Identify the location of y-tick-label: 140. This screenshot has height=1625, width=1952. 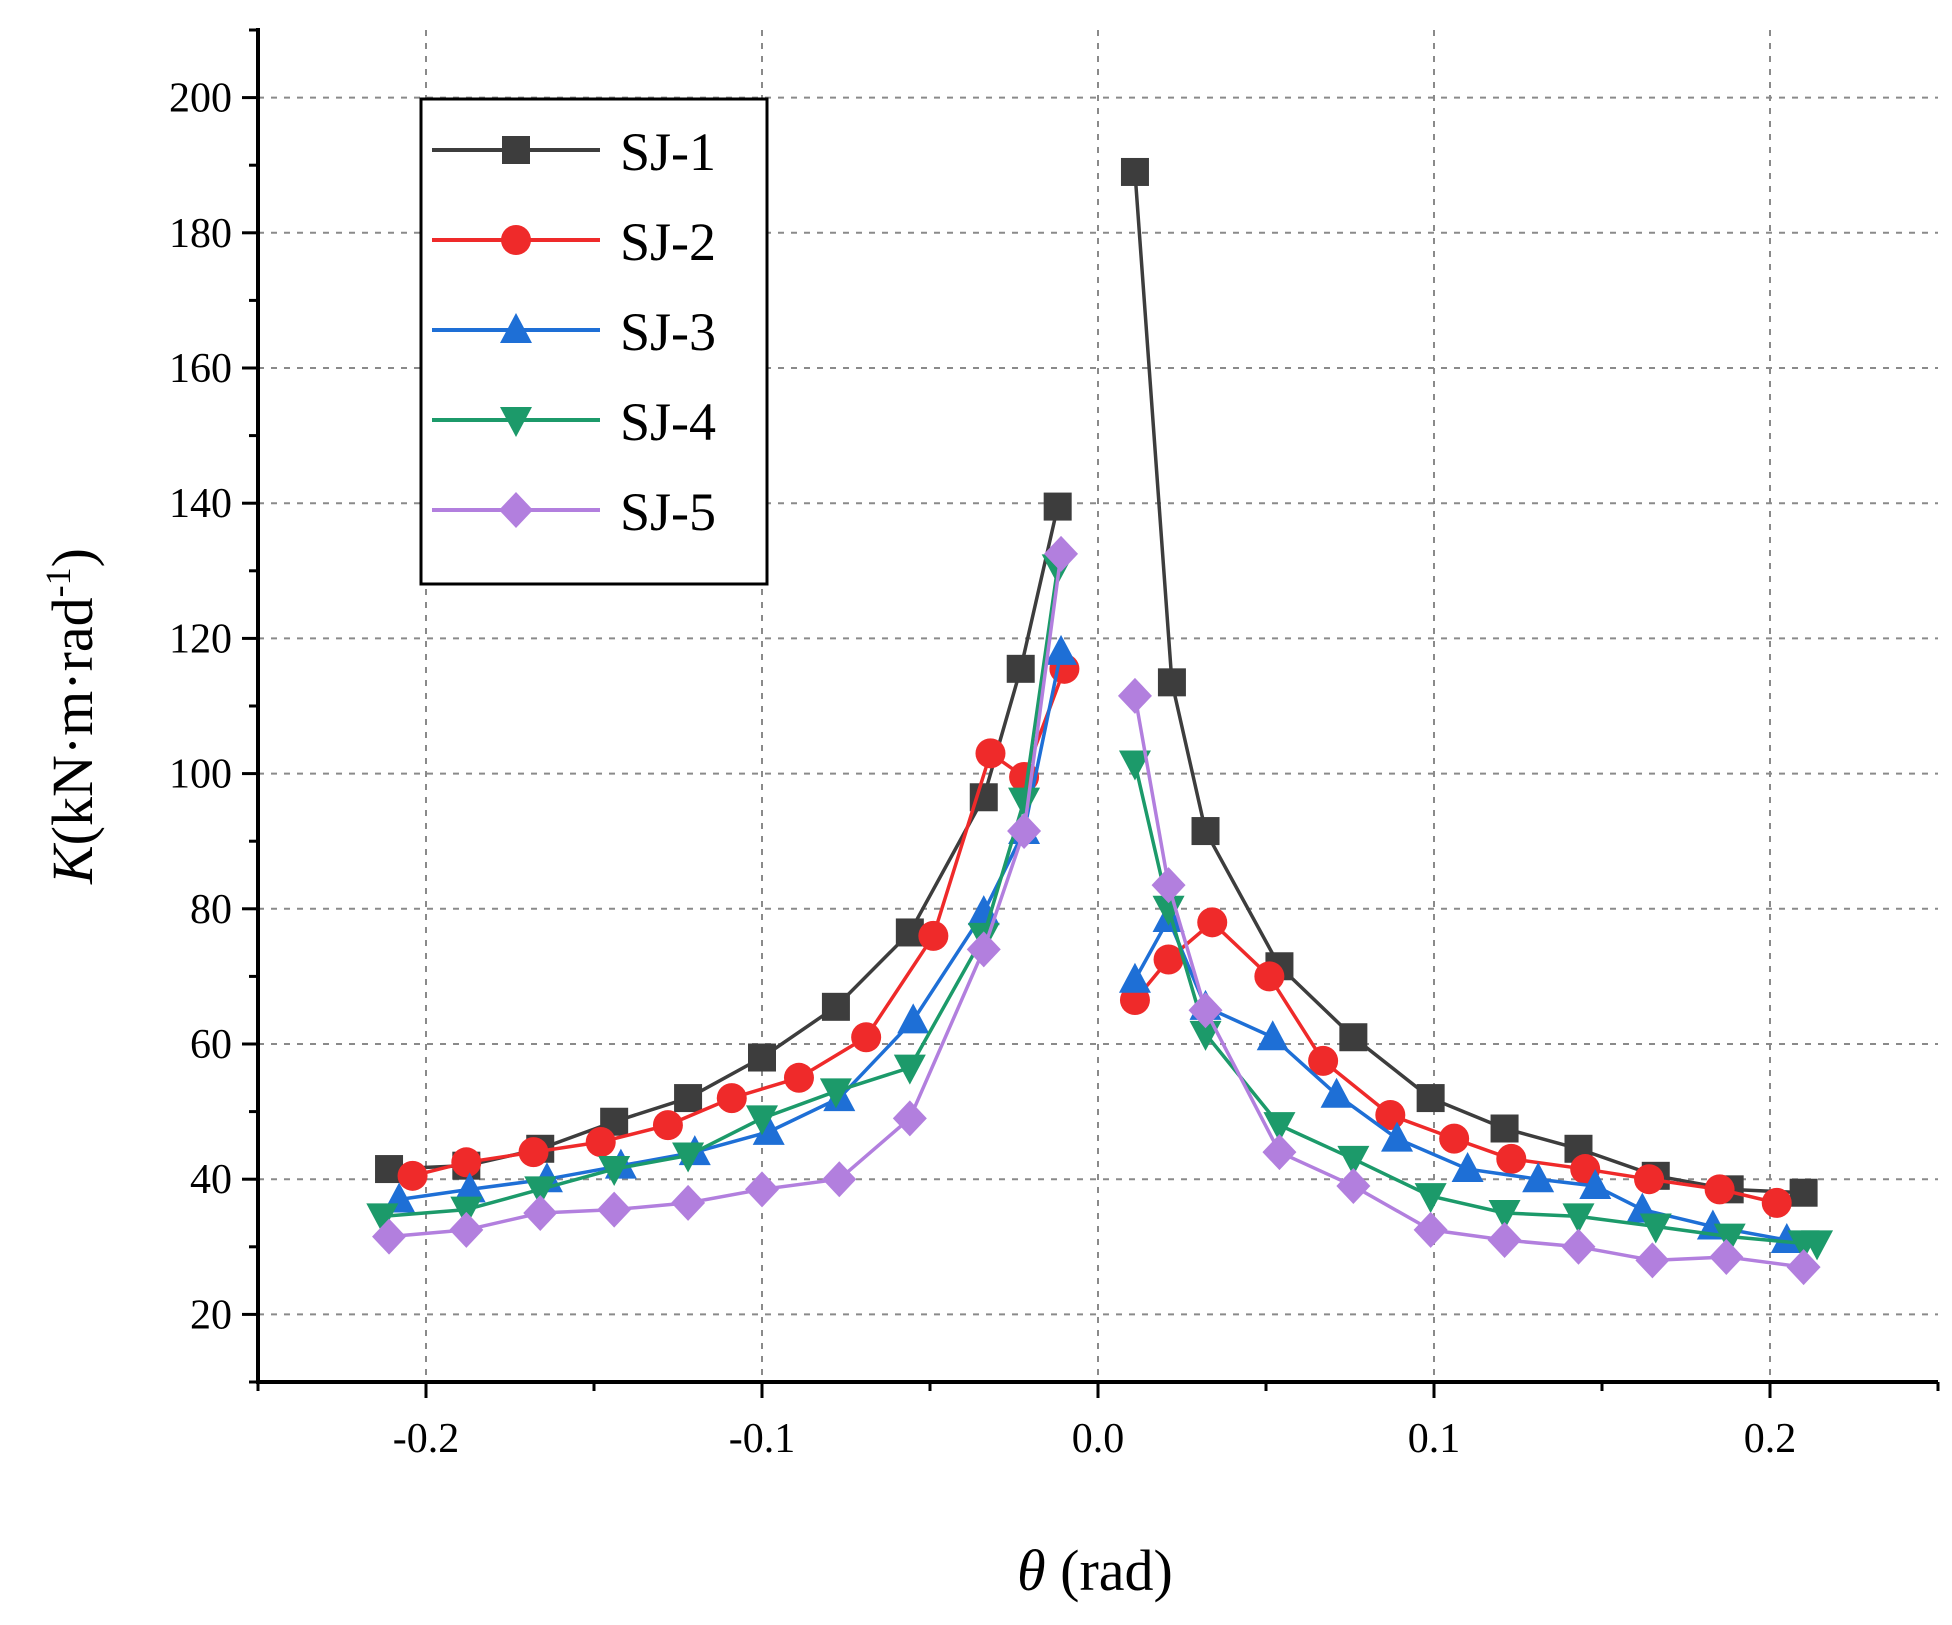
(200, 504).